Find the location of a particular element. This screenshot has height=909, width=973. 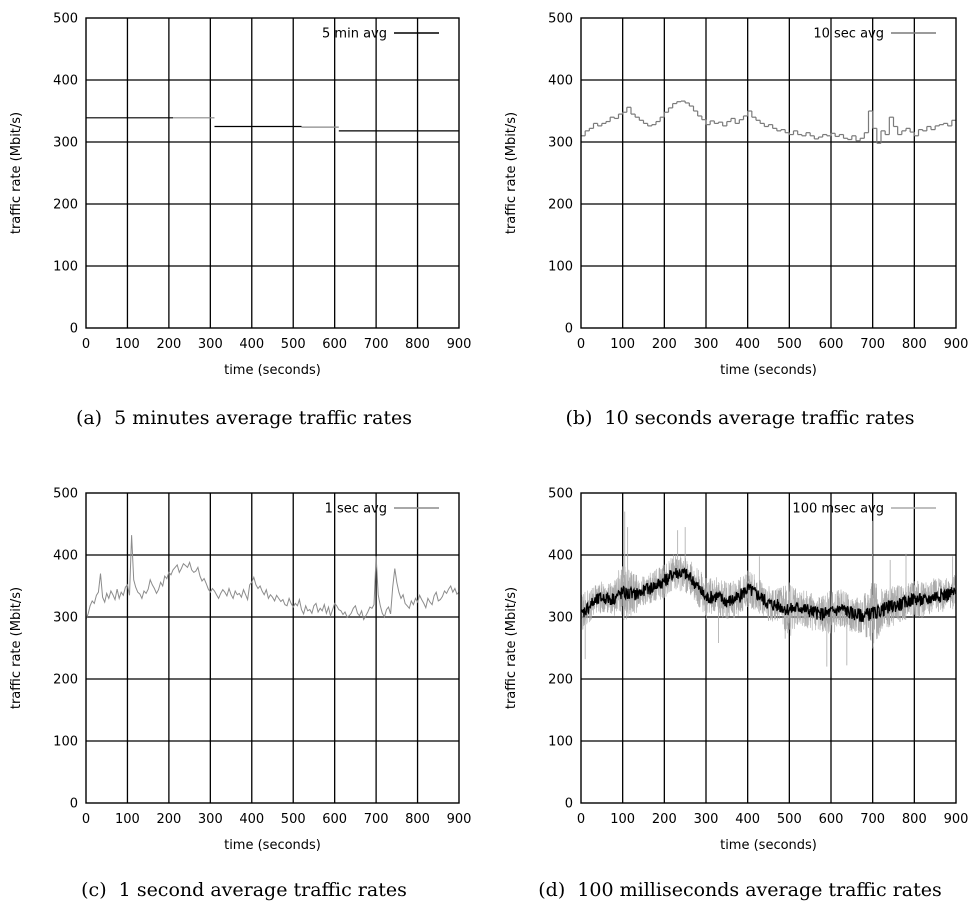

legend-label: 5 min avg is located at coordinates (354, 34).